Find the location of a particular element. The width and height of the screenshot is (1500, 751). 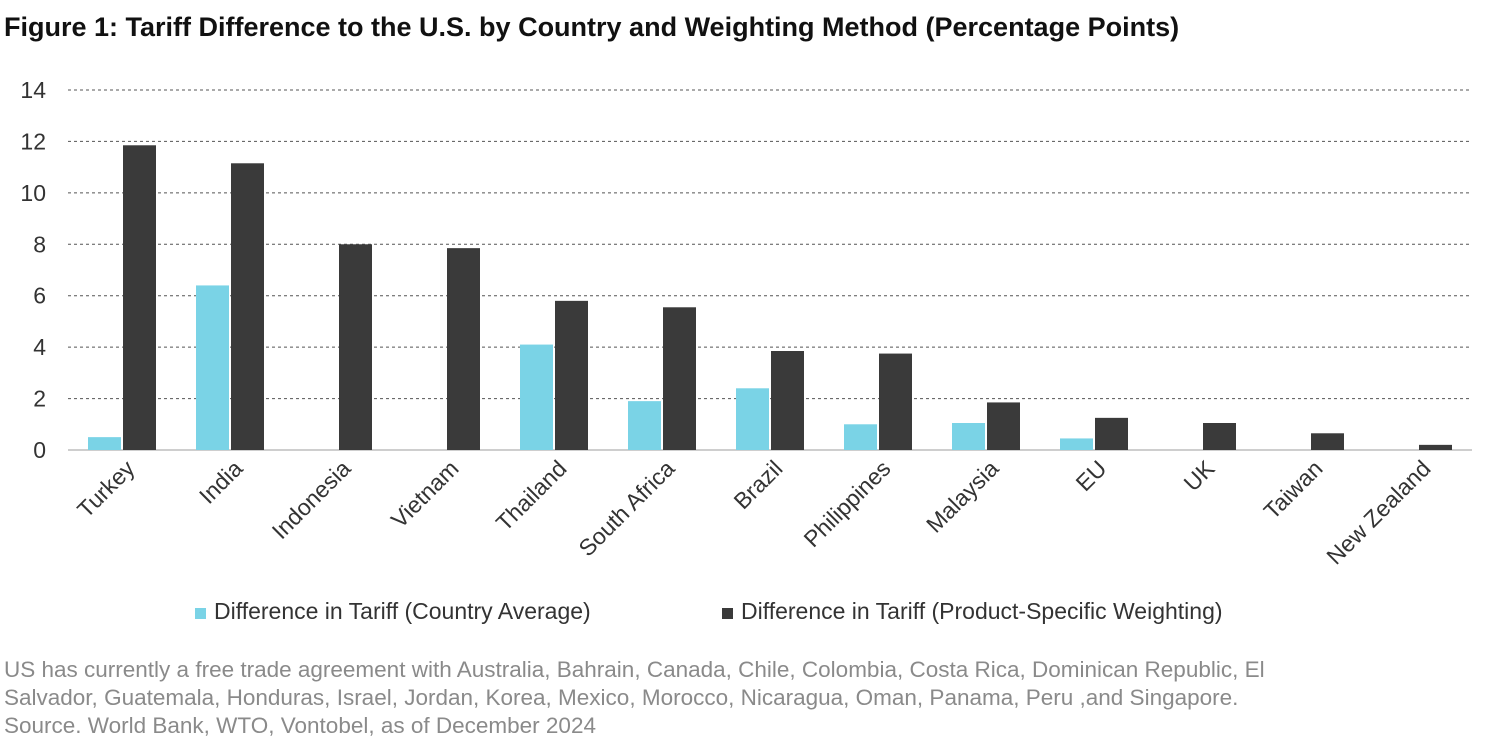

x-tick-label: Turkey is located at coordinates (106, 489).